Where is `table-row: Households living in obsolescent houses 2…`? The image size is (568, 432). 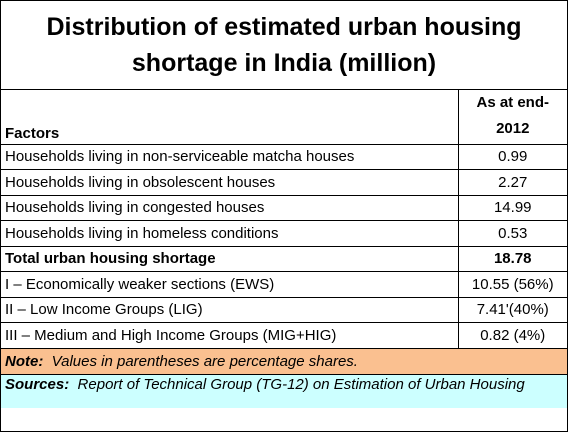 table-row: Households living in obsolescent houses 2… is located at coordinates (284, 182).